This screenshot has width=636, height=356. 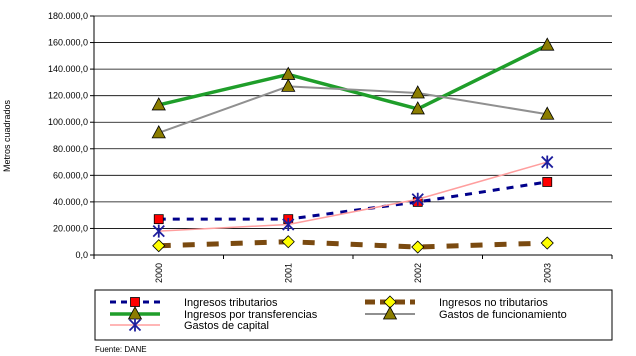 What do you see at coordinates (418, 273) in the screenshot?
I see `x-tick-label: 2002` at bounding box center [418, 273].